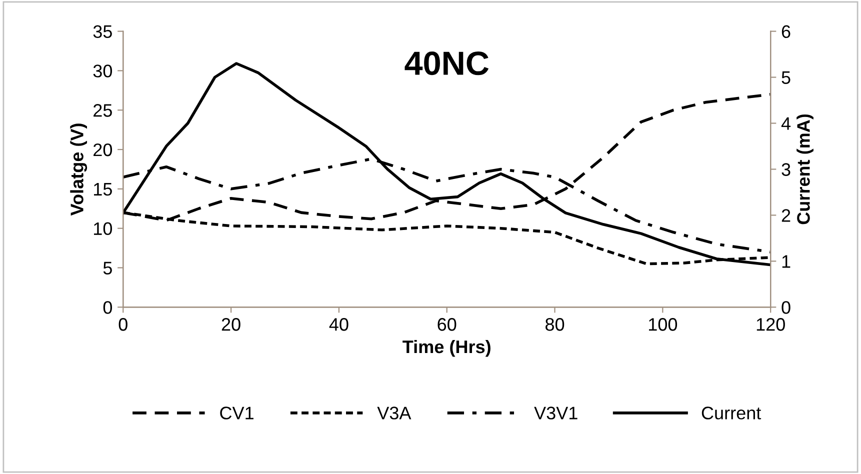  I want to click on y-tick-label: 30, so click(102, 71).